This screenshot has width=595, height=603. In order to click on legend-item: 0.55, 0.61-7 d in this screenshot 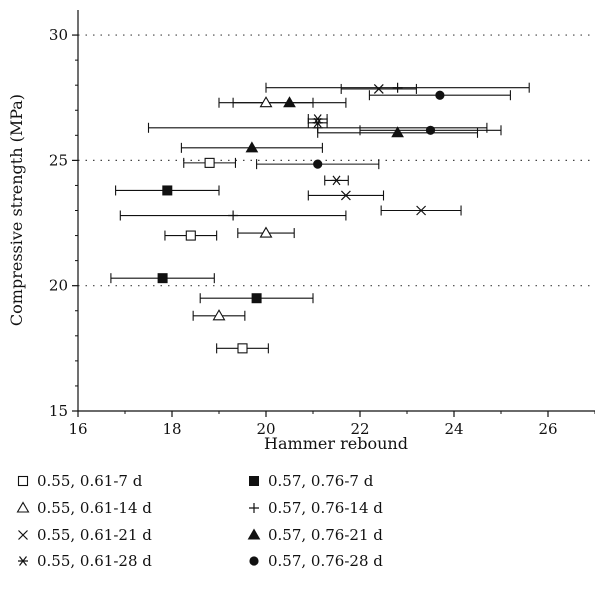, I will do `click(80, 481)`.